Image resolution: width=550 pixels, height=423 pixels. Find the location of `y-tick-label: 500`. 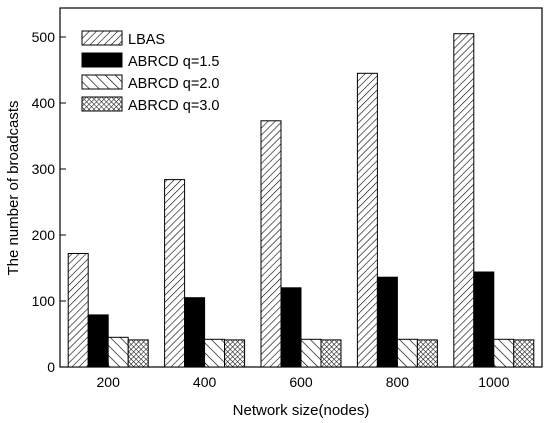

y-tick-label: 500 is located at coordinates (44, 37).